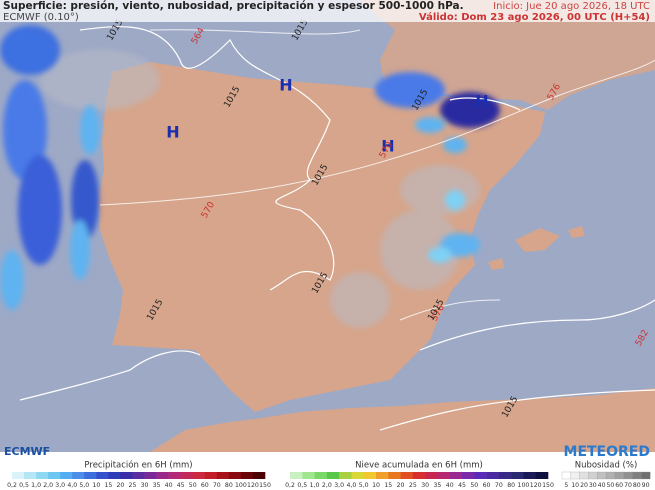 The width and height of the screenshot is (655, 490). Describe the element at coordinates (571, 6) in the screenshot. I see `init-time: Inicio: Jue 20 ago 2026, 18 UTC` at that location.